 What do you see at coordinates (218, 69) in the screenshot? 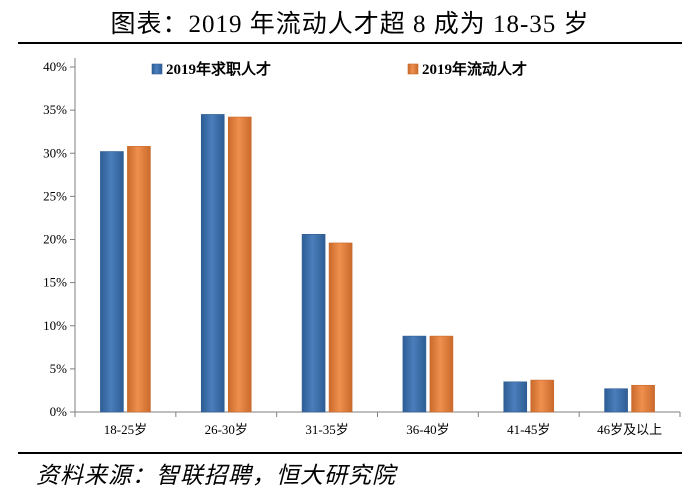
I see `legend-label-1: 2019年求职人才` at bounding box center [218, 69].